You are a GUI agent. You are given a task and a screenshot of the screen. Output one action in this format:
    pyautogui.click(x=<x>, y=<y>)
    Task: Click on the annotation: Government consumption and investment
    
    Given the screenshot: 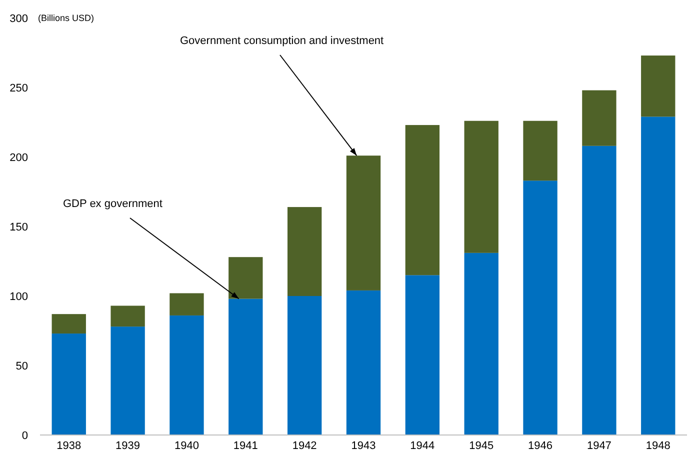 What is the action you would take?
    pyautogui.click(x=282, y=41)
    